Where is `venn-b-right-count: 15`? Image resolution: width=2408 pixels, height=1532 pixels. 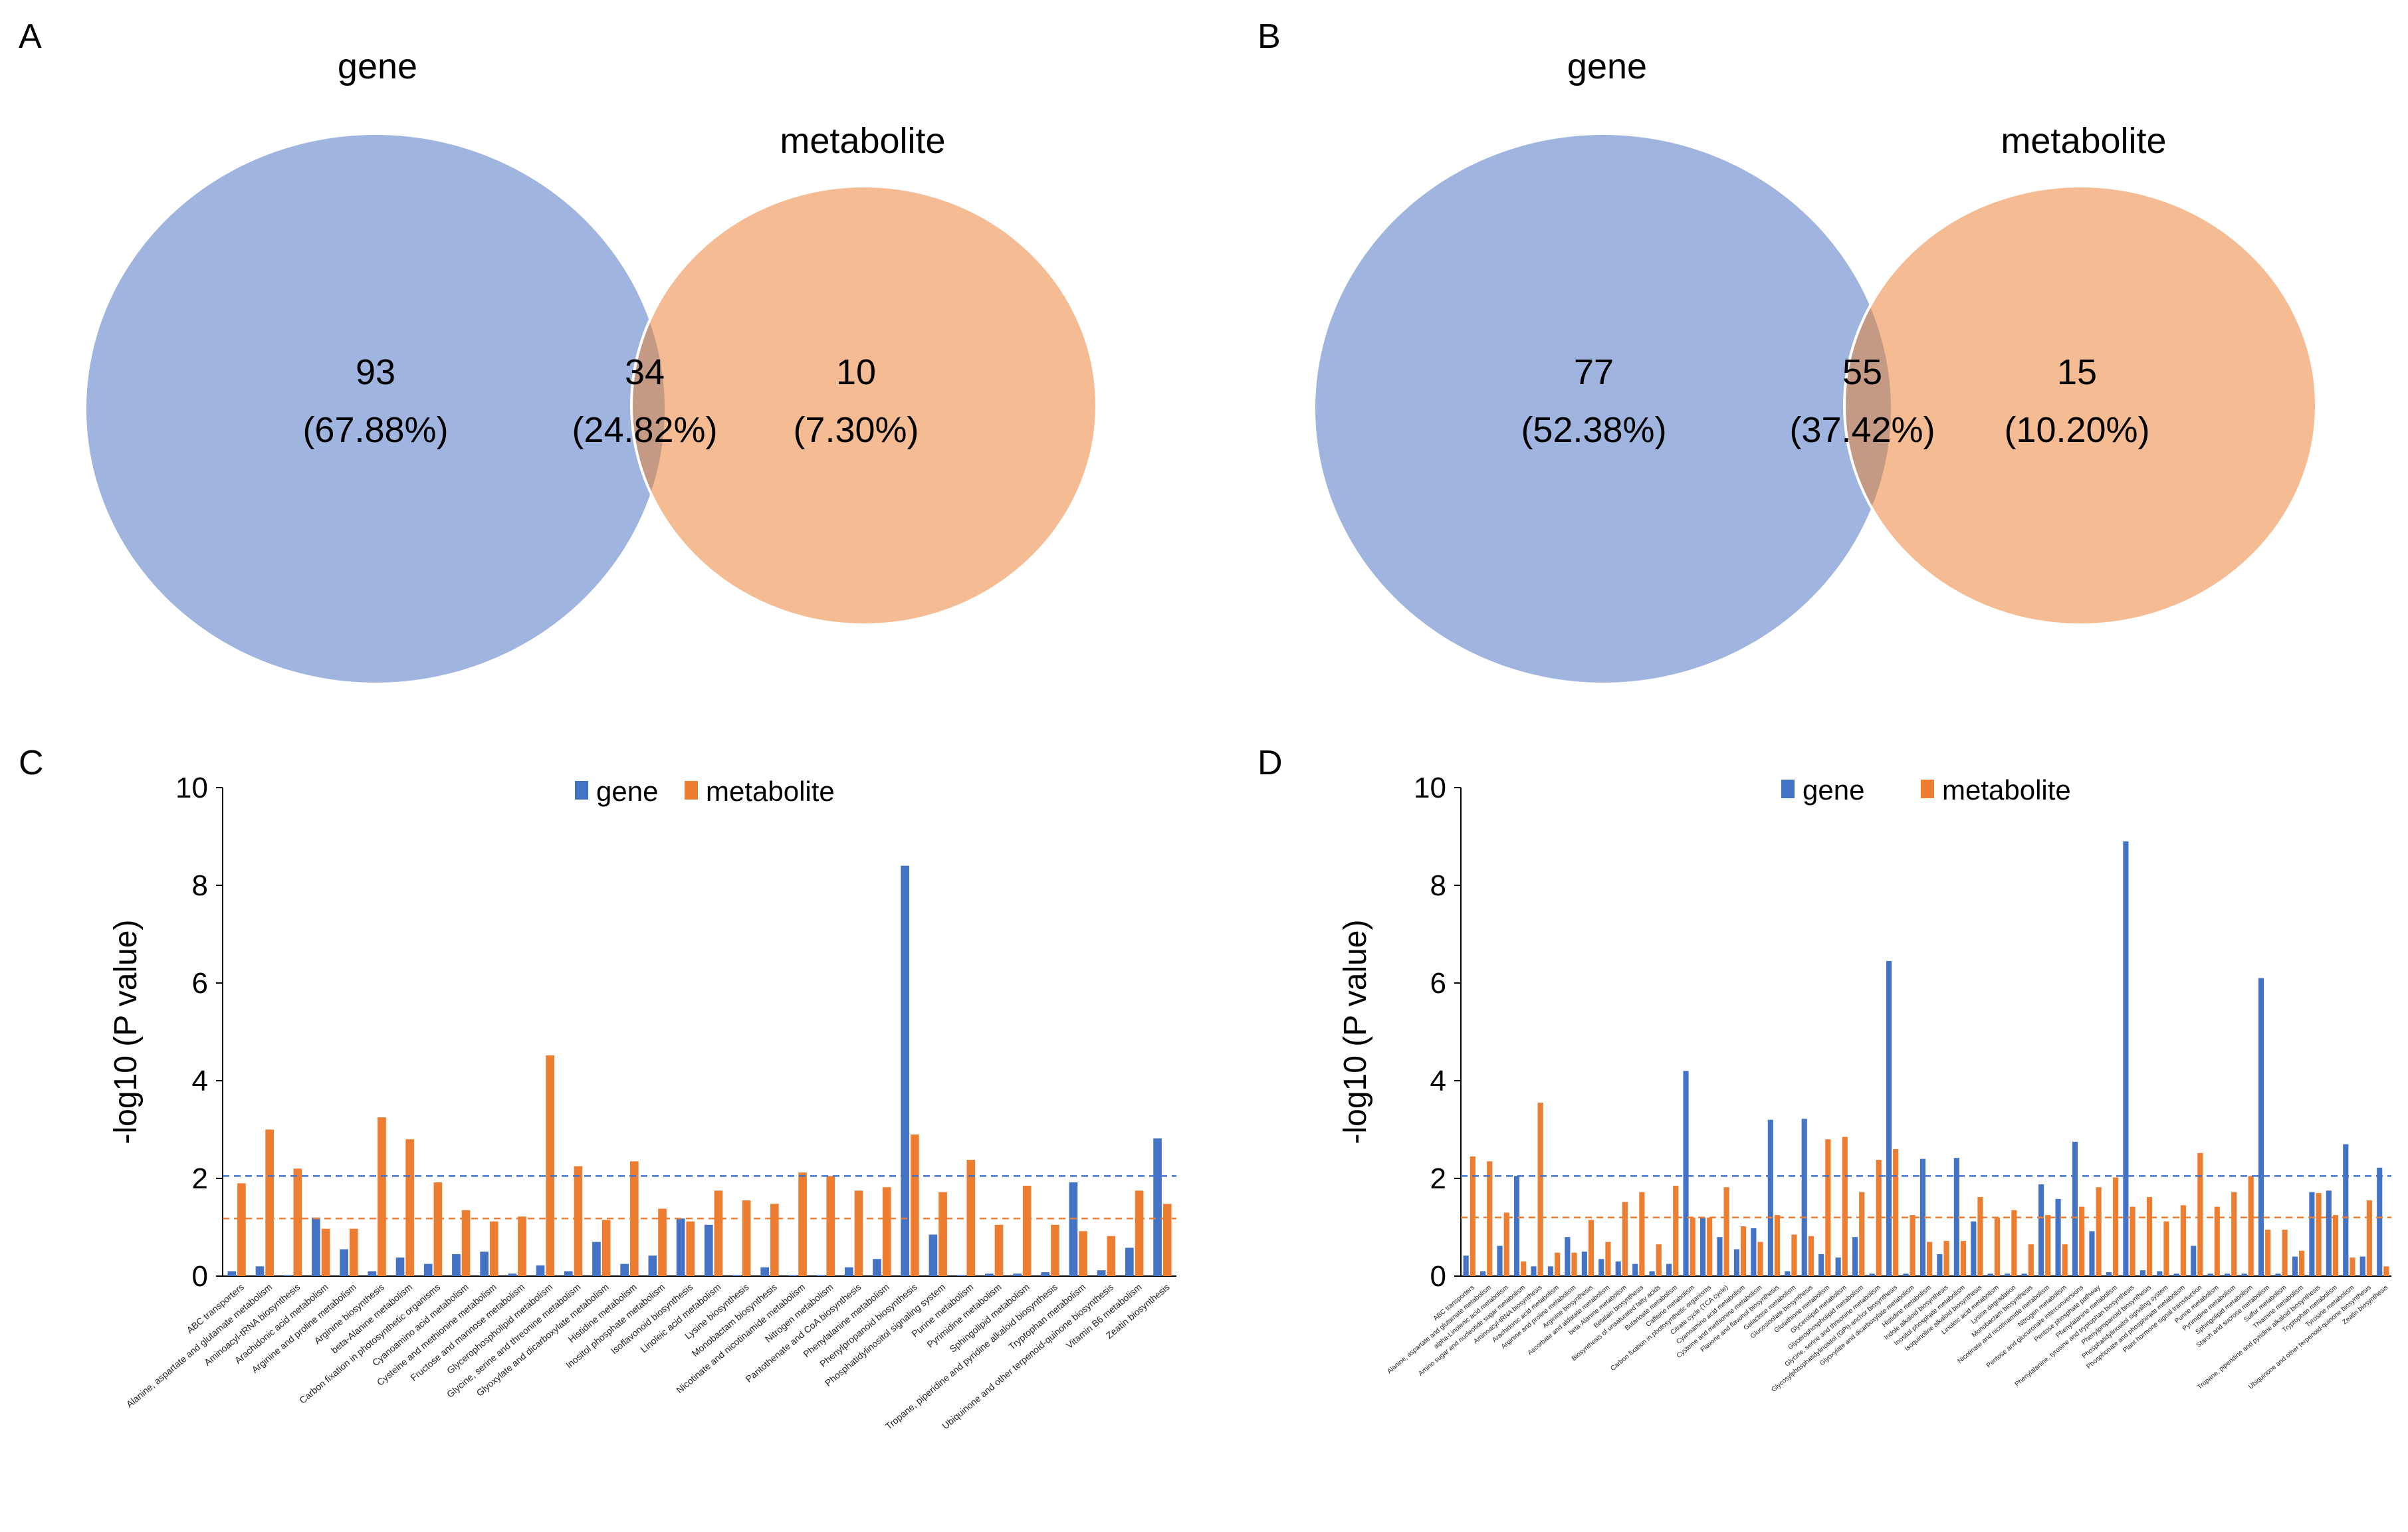 venn-b-right-count: 15 is located at coordinates (2077, 372).